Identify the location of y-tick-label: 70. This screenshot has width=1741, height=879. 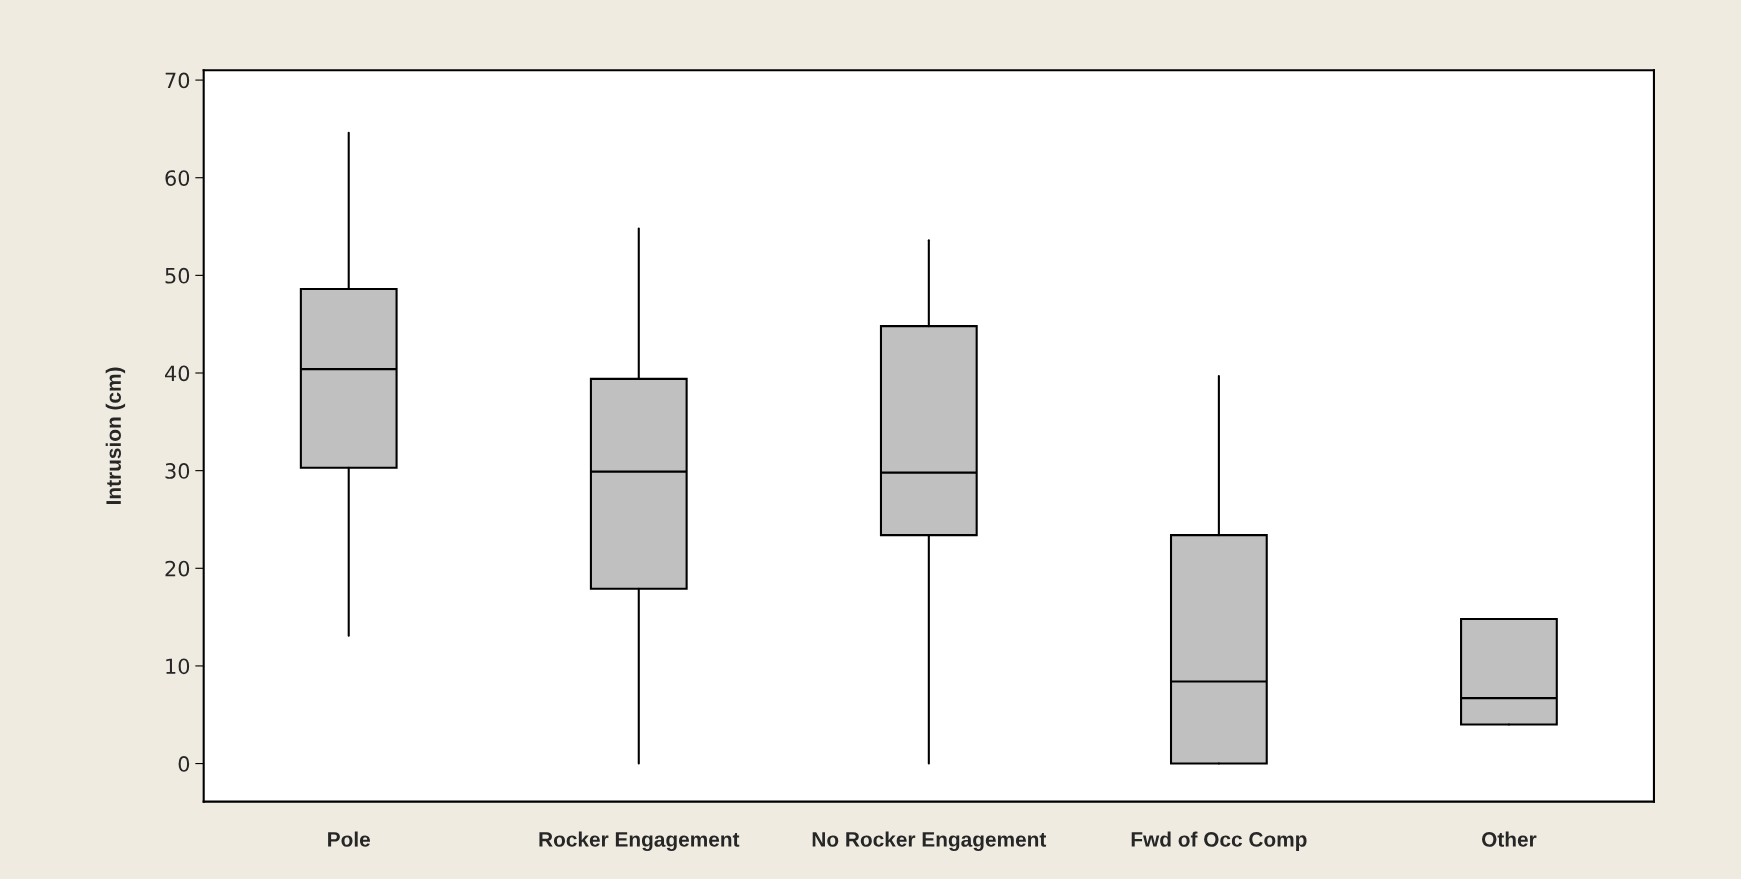
(177, 80).